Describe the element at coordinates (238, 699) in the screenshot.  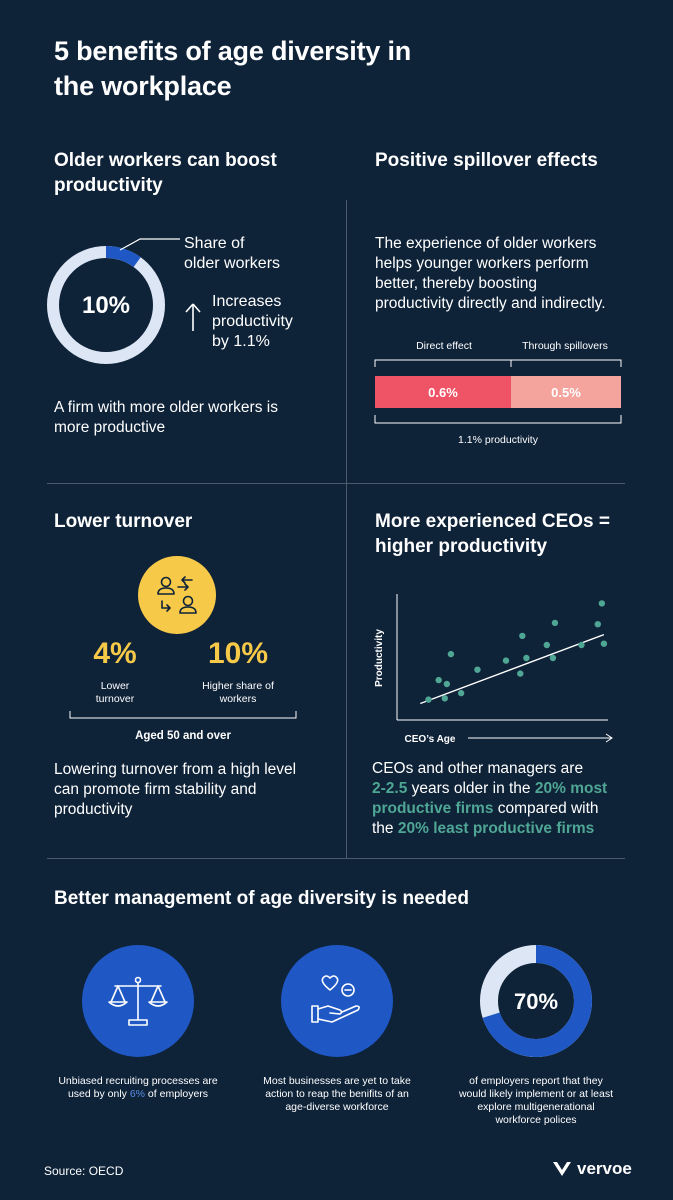
I see `label-line: workers` at that location.